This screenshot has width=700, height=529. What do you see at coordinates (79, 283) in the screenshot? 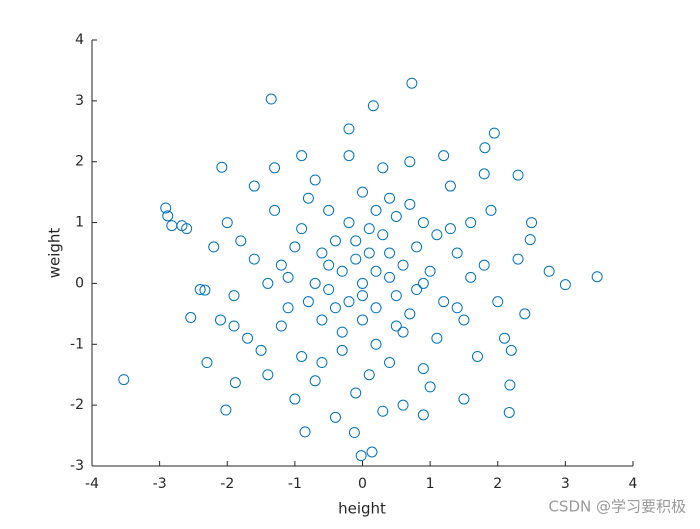
I see `y-tick-label: 0` at bounding box center [79, 283].